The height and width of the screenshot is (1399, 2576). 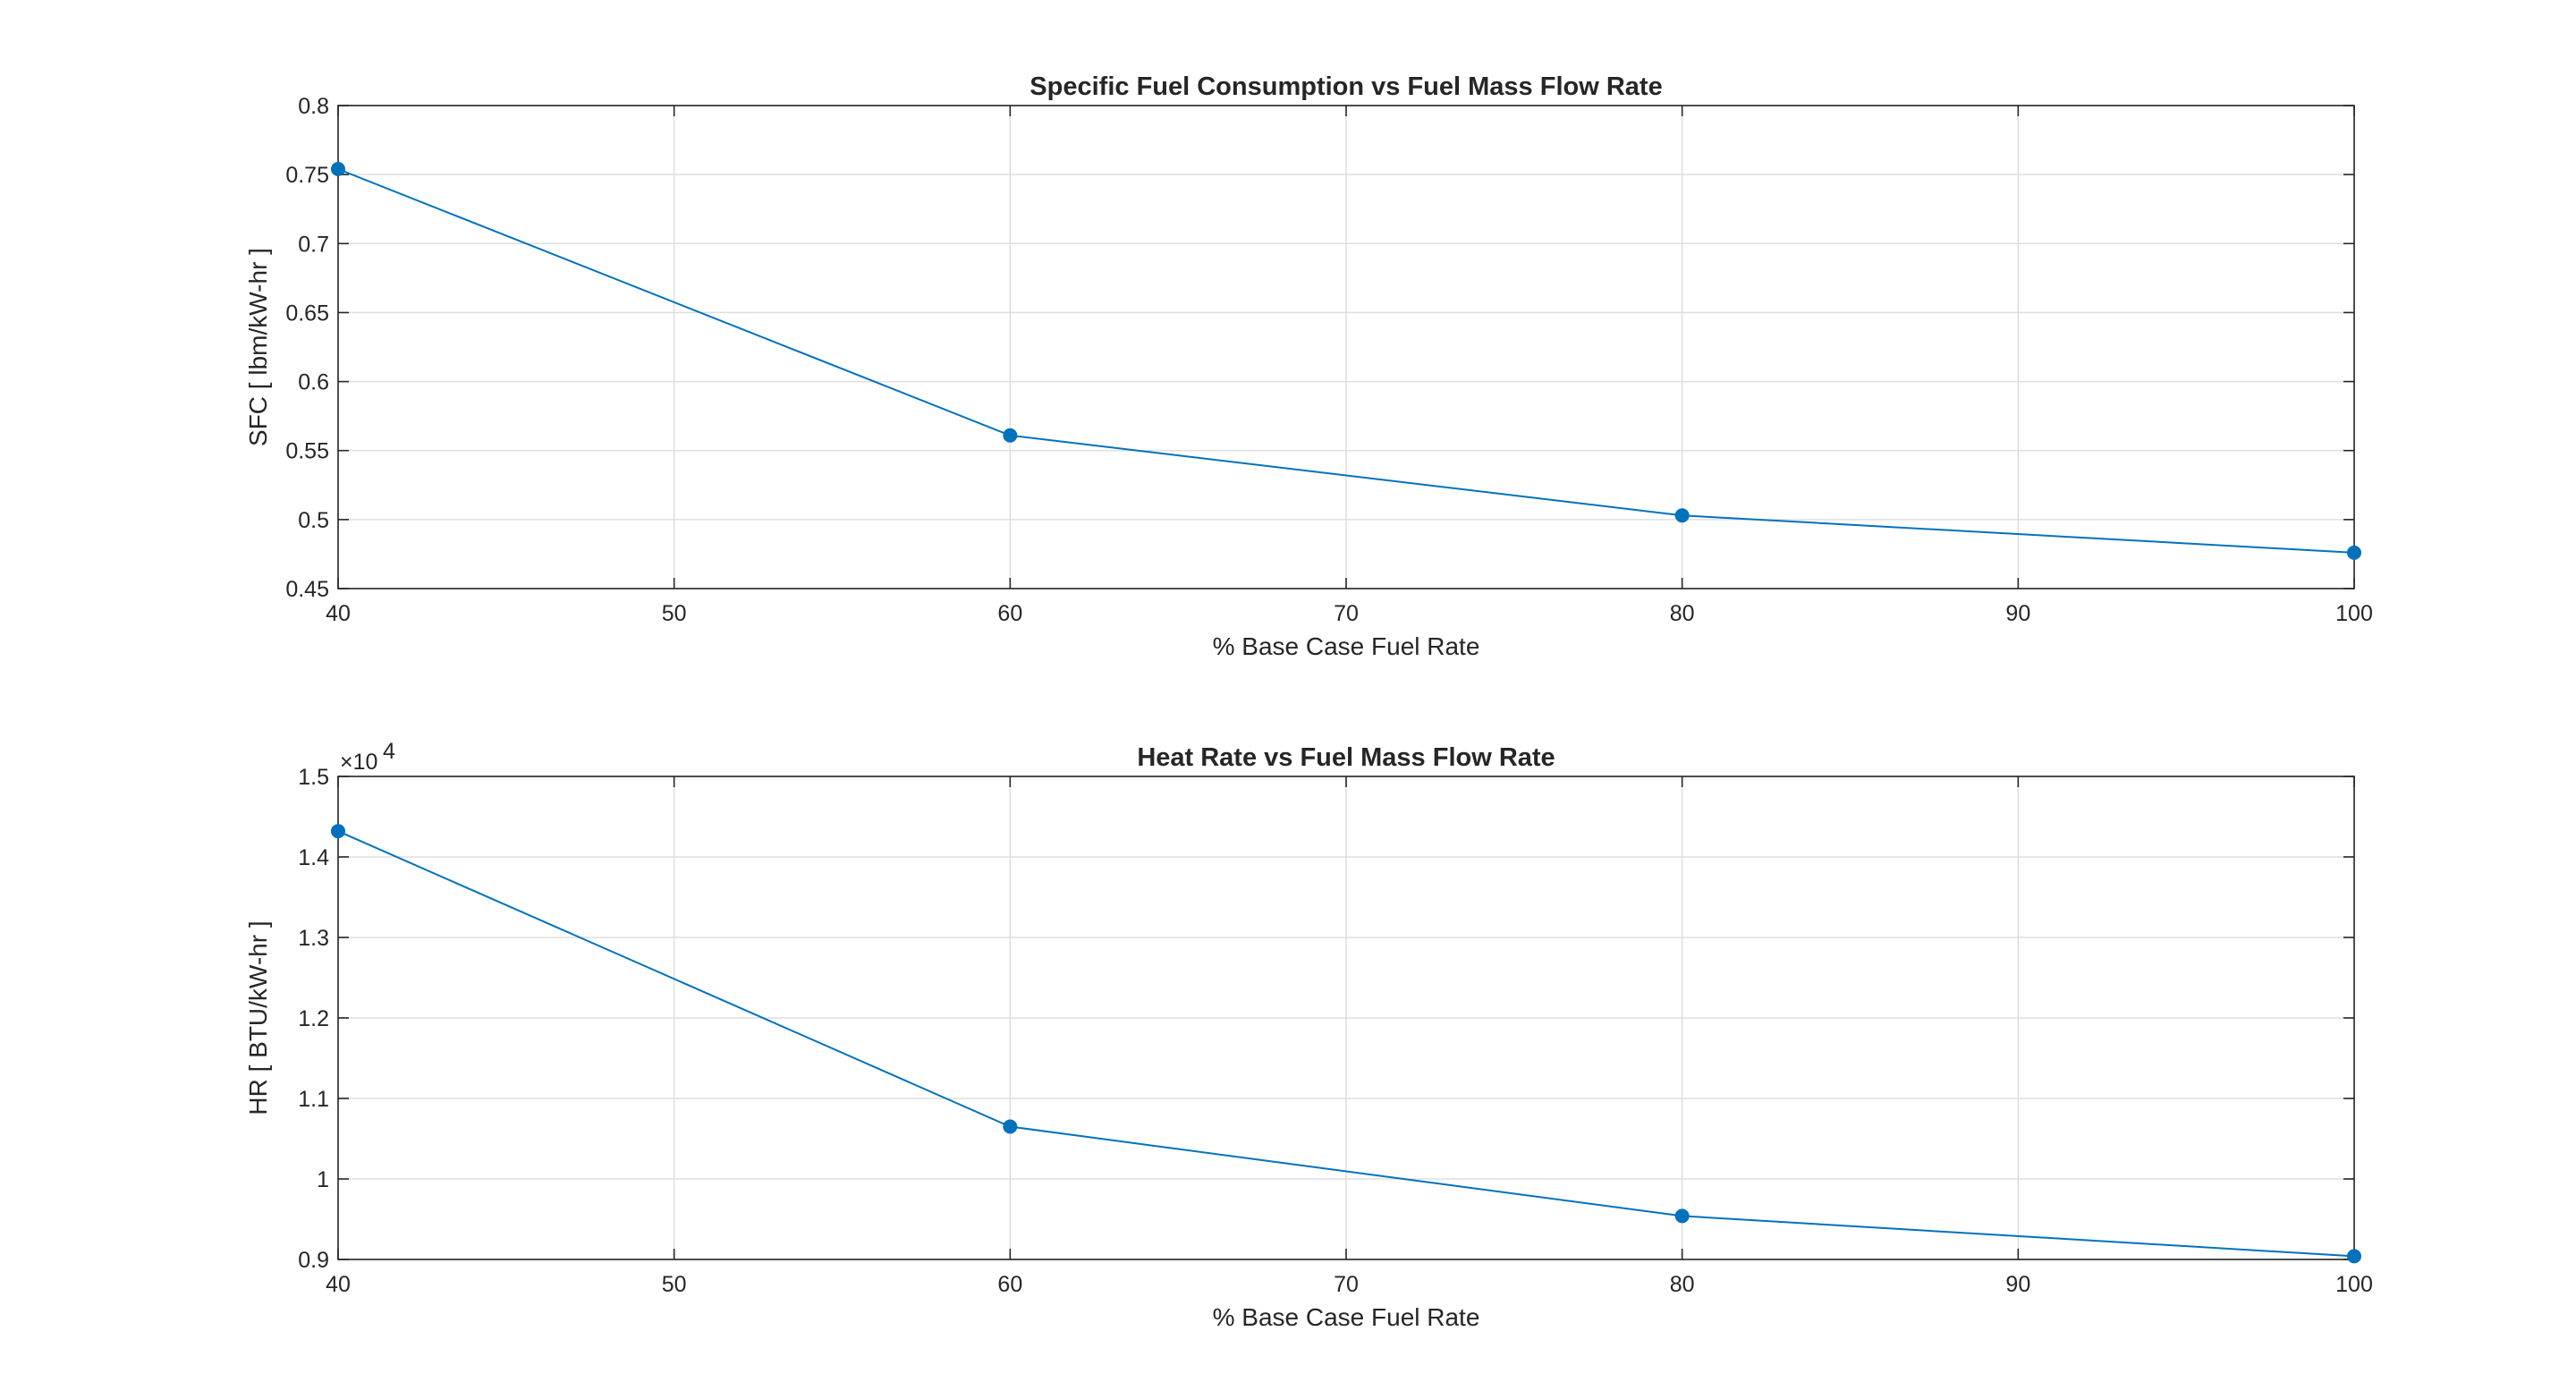 I want to click on y-axis-label: HR [ BTU/kW-hr ], so click(x=258, y=1018).